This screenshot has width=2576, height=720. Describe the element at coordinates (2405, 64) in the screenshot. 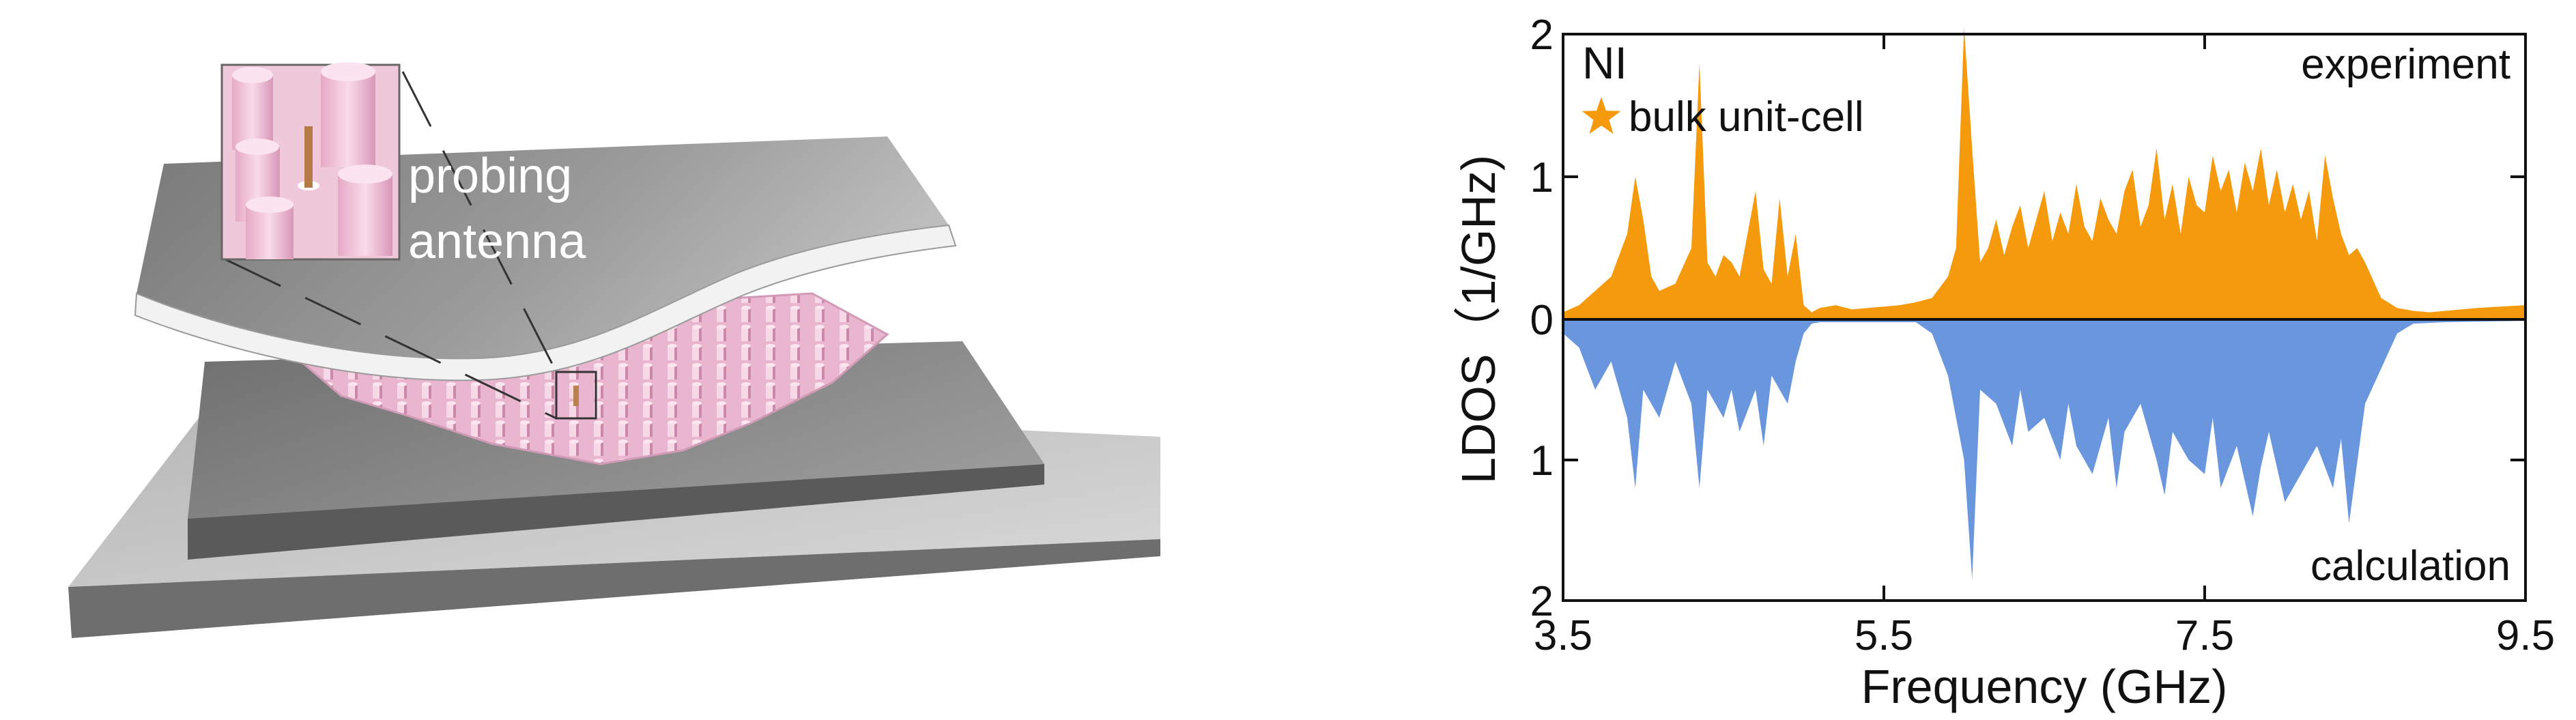

I see `annotation-experiment: experiment` at that location.